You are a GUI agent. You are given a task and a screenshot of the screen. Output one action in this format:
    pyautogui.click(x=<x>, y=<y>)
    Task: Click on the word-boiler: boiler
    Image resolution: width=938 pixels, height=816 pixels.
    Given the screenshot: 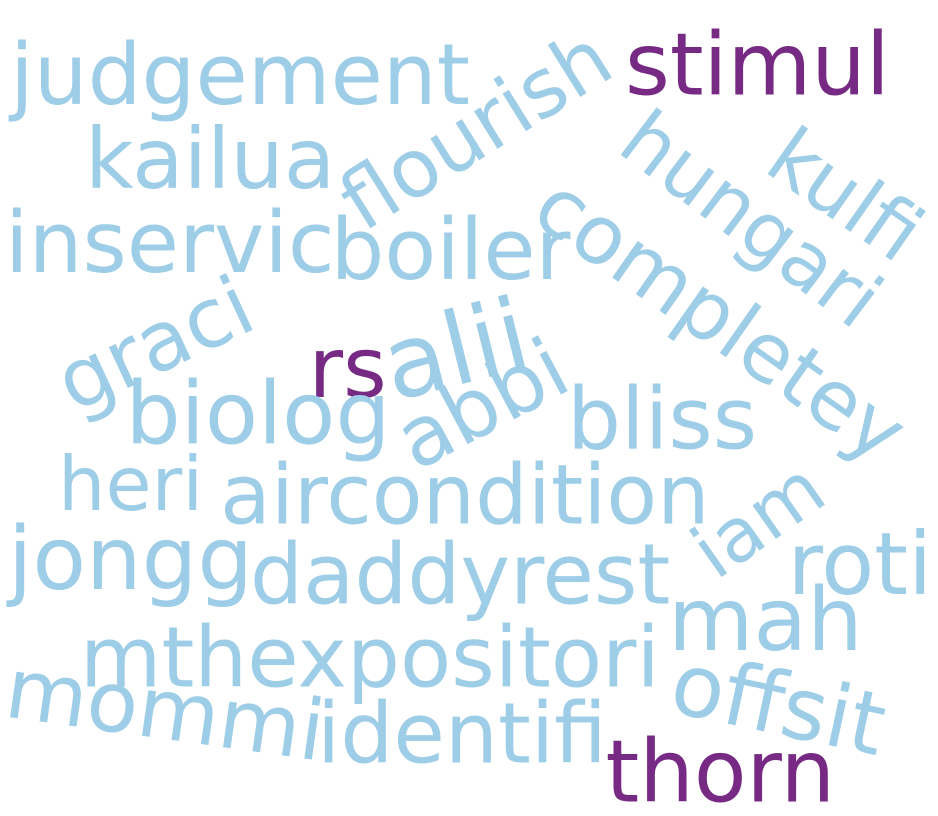 What is the action you would take?
    pyautogui.click(x=449, y=249)
    